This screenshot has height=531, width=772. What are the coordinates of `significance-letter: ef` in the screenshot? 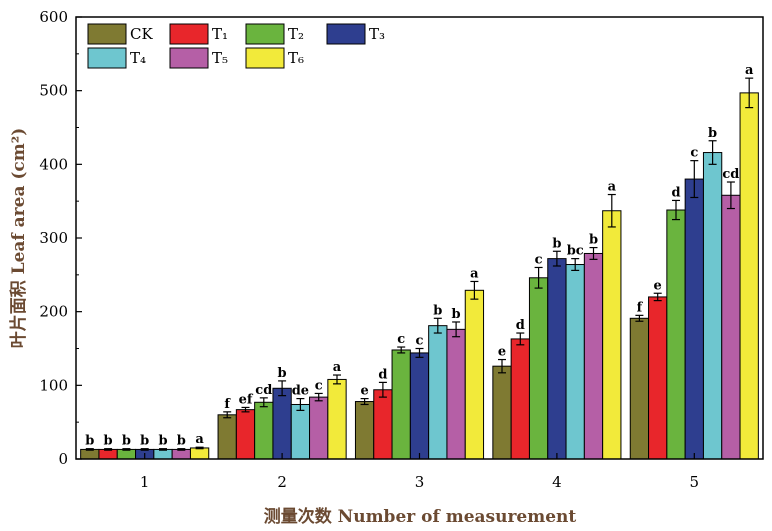 It's located at (246, 399).